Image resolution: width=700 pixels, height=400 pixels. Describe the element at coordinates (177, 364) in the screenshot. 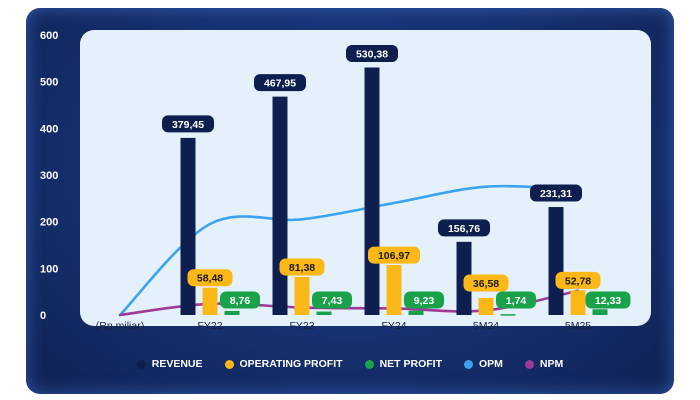

I see `legend-label: REVENUE` at that location.